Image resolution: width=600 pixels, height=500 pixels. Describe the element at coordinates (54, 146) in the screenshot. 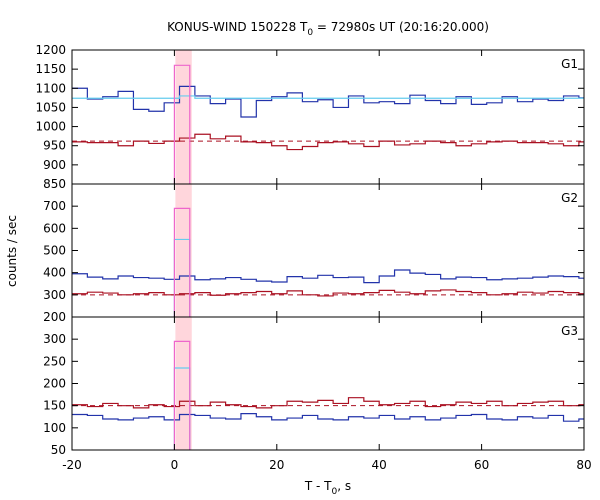

I see `y-tick-label-g1: 950` at that location.